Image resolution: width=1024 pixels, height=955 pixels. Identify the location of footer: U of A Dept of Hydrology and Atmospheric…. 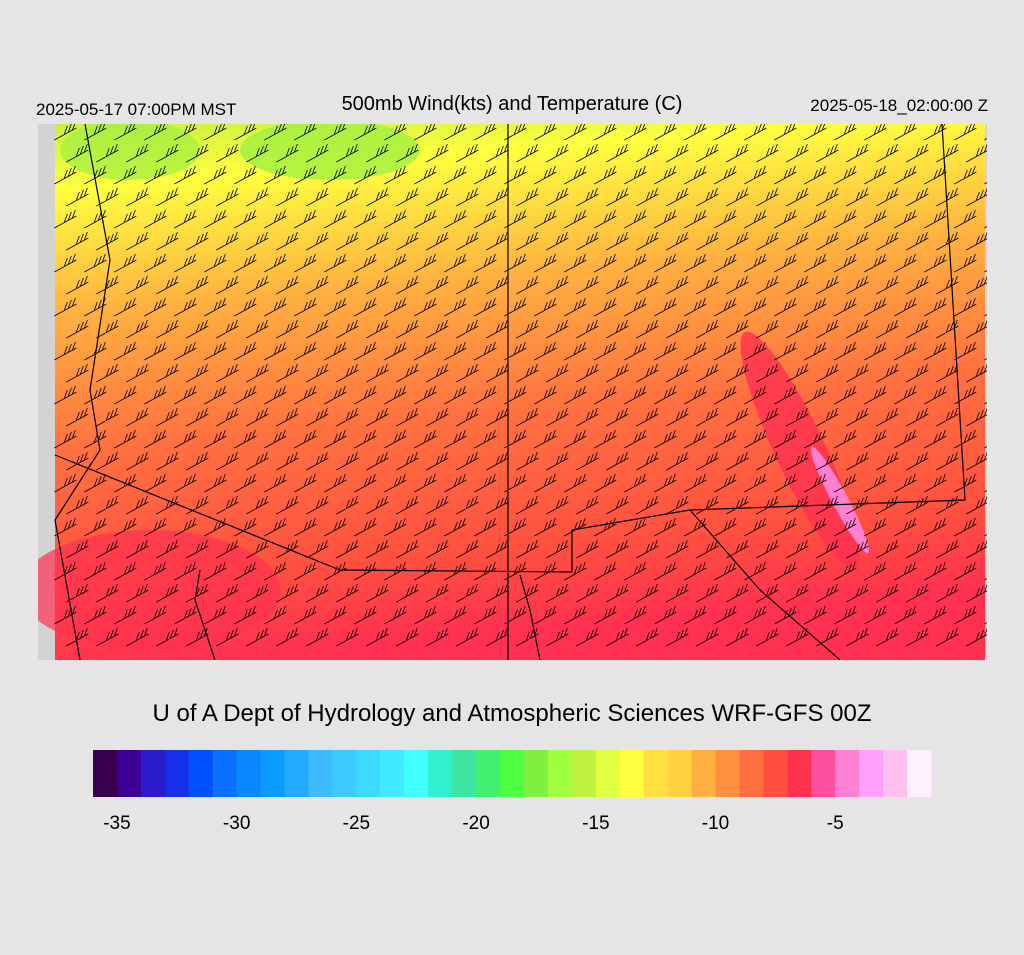
(512, 713).